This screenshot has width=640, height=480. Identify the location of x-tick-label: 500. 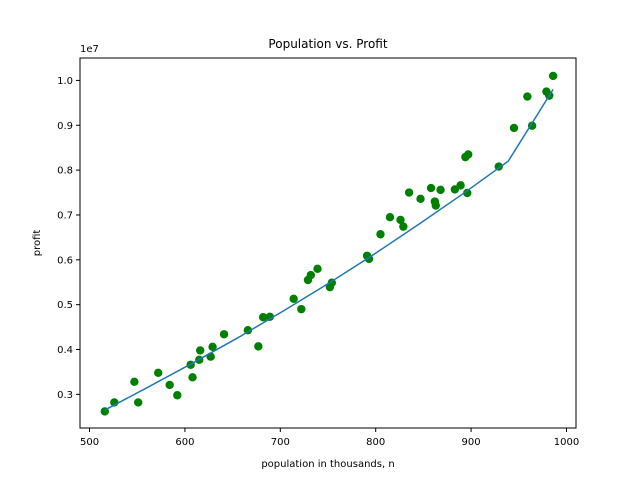
(89, 442).